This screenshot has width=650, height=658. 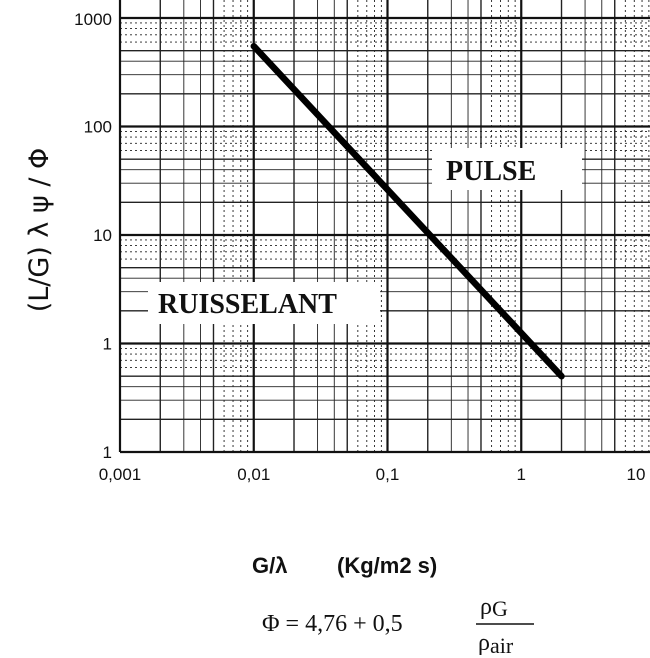 What do you see at coordinates (372, 474) in the screenshot?
I see `x-tick-labels: 0,001 0,01 0,1 1 10` at bounding box center [372, 474].